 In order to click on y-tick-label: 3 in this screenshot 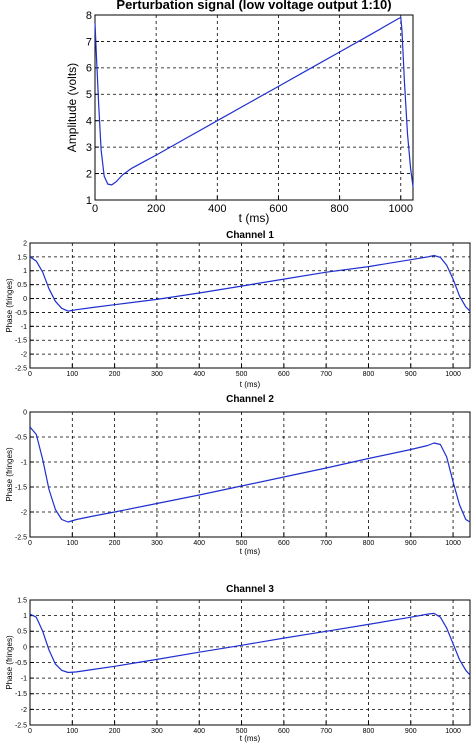, I will do `click(89, 148)`.